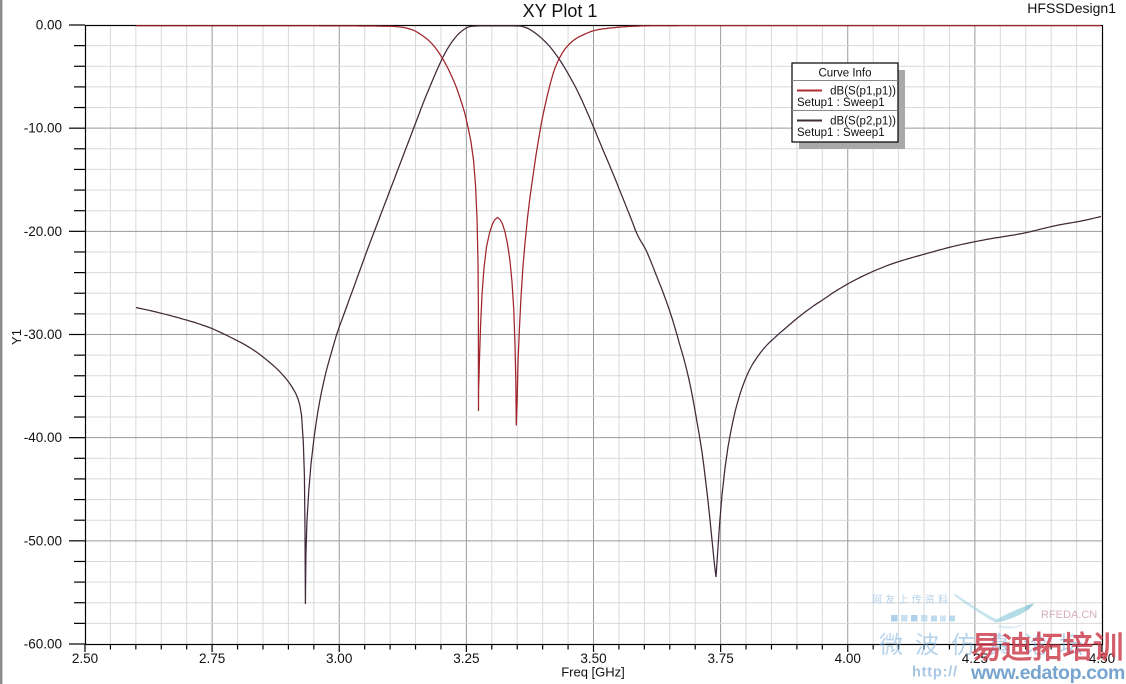  I want to click on svg-text: -10.00, so click(43, 128).